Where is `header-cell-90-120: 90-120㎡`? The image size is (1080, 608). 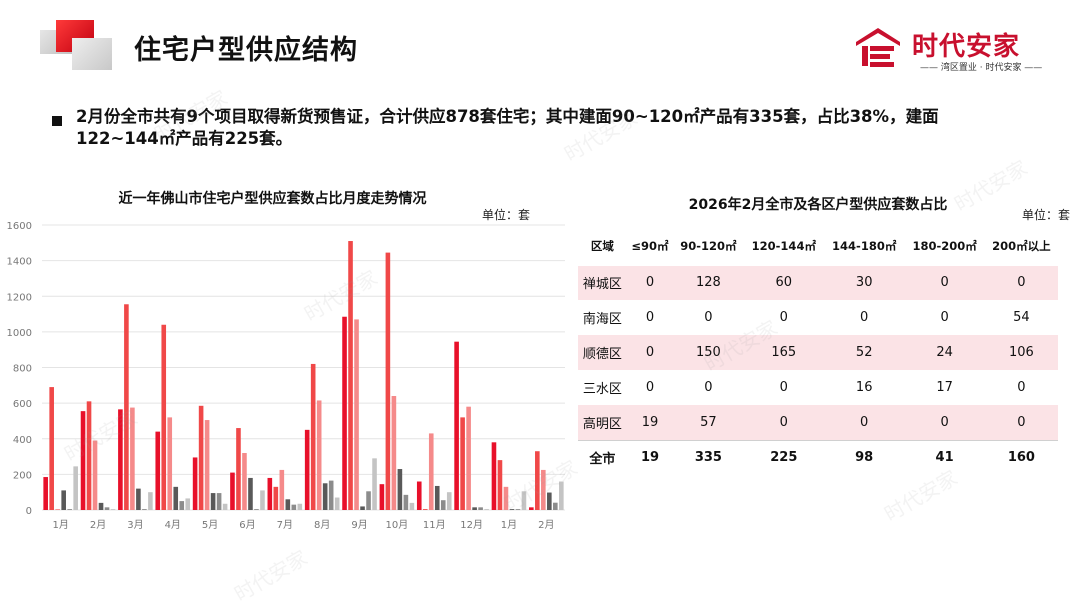
header-cell-90-120: 90-120㎡ is located at coordinates (708, 247).